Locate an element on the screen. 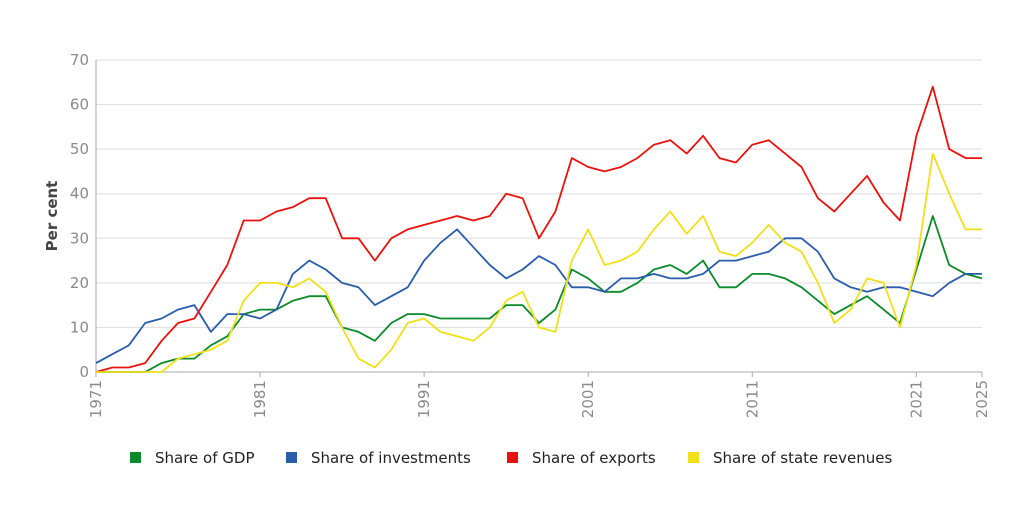 This screenshot has height=510, width=1024. y-tick-label: 20 is located at coordinates (79, 283).